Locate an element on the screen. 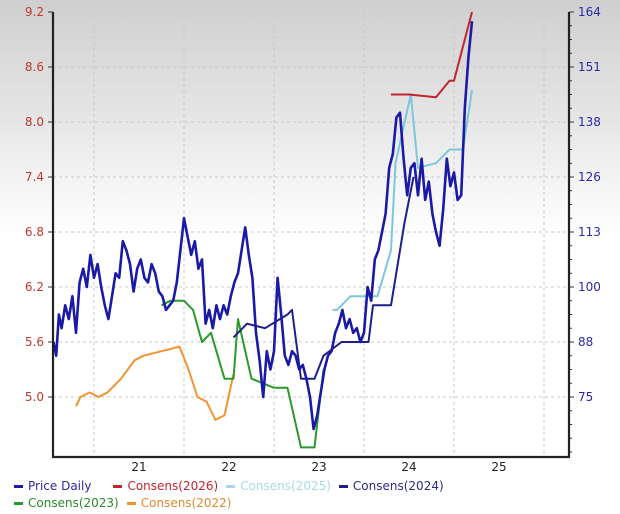  y-left-tick-label: 5.6 is located at coordinates (34, 342).